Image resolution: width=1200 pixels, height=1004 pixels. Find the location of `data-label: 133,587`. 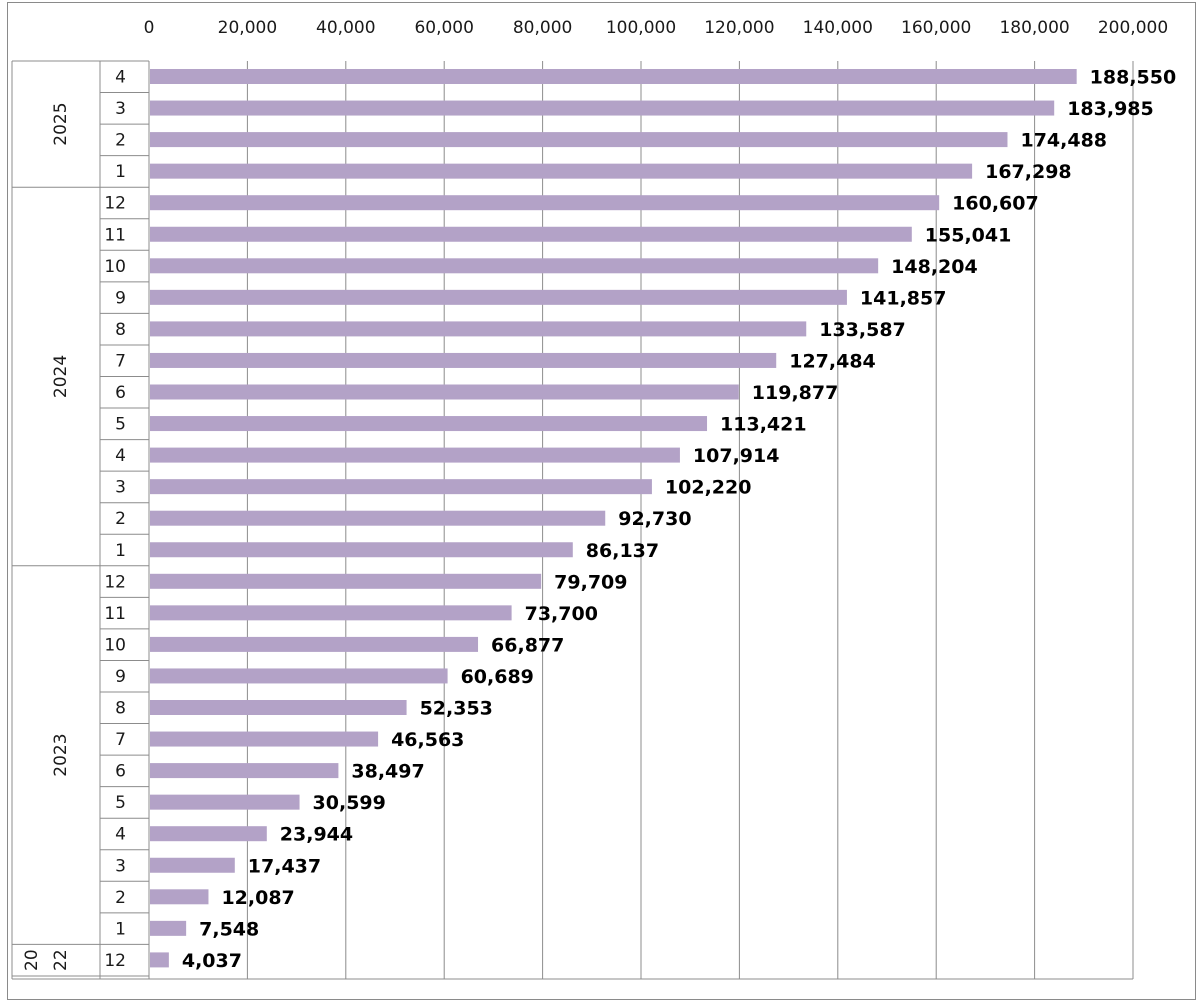

data-label: 133,587 is located at coordinates (862, 330).